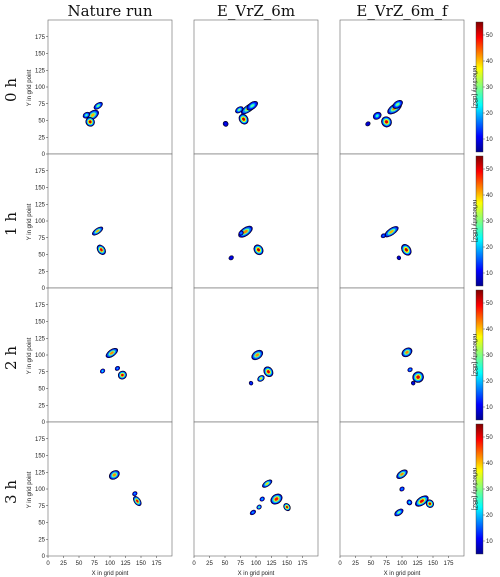 This screenshot has height=577, width=500. I want to click on panel-1-0: 0 25 50 75 100 125 150 175, so click(104, 222).